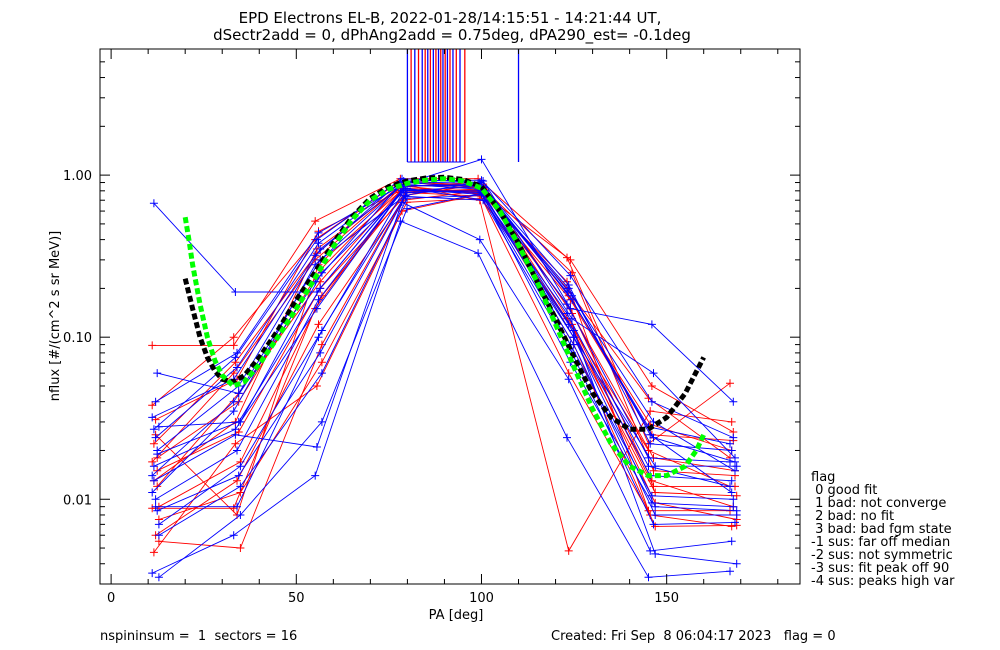  What do you see at coordinates (77, 338) in the screenshot?
I see `y-tick-label: 0.10` at bounding box center [77, 338].